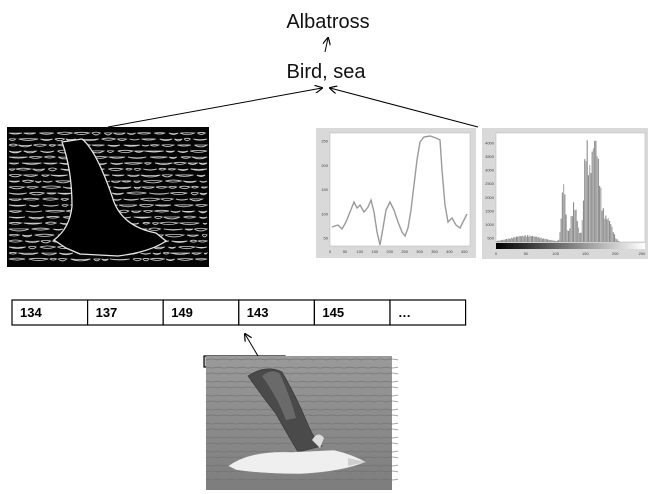 This screenshot has height=494, width=658. What do you see at coordinates (490, 143) in the screenshot?
I see `histogram-y-tick: 4000` at bounding box center [490, 143].